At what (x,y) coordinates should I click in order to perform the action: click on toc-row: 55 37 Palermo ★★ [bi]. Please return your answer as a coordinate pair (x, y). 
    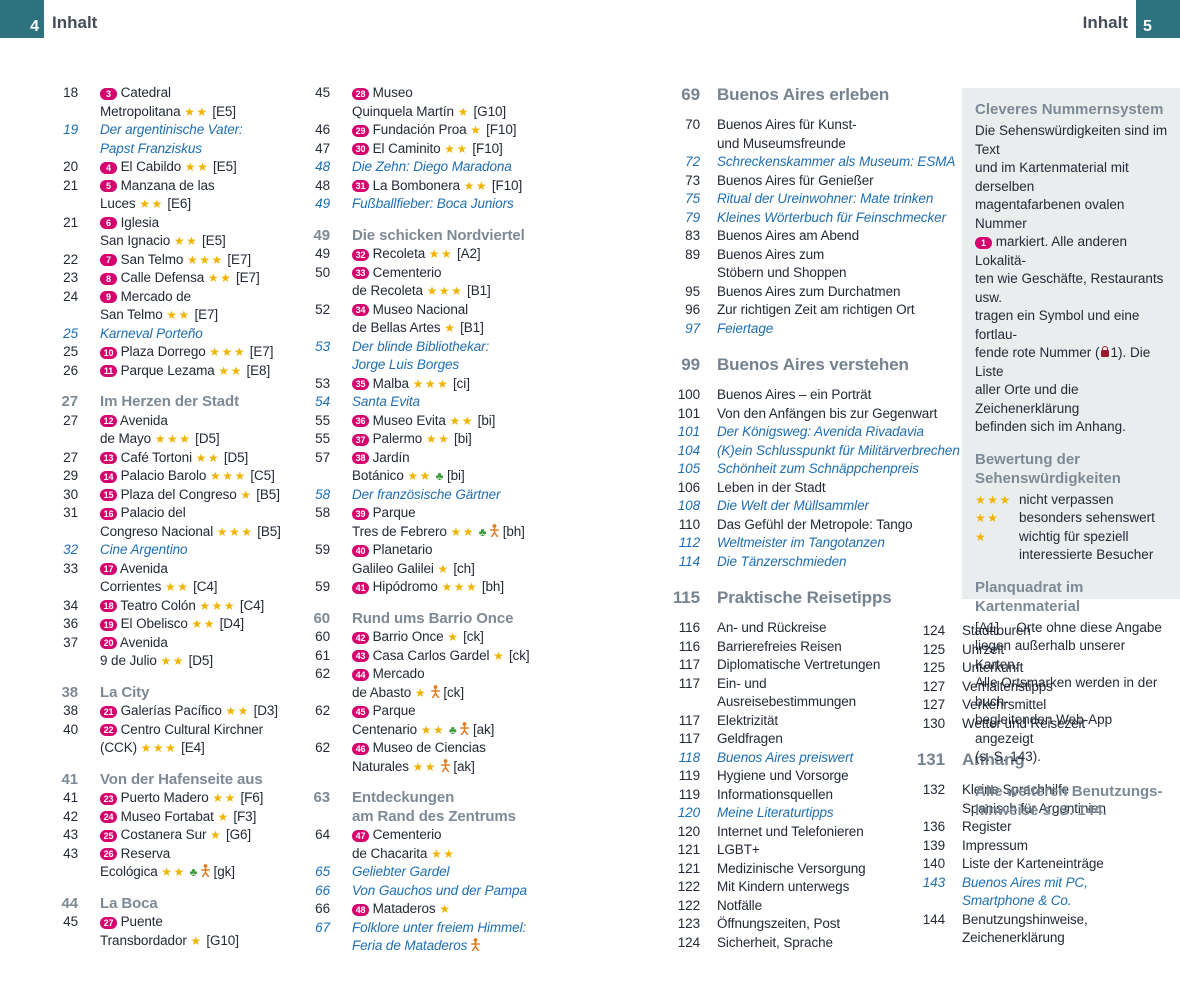
    Looking at the image, I should click on (423, 439).